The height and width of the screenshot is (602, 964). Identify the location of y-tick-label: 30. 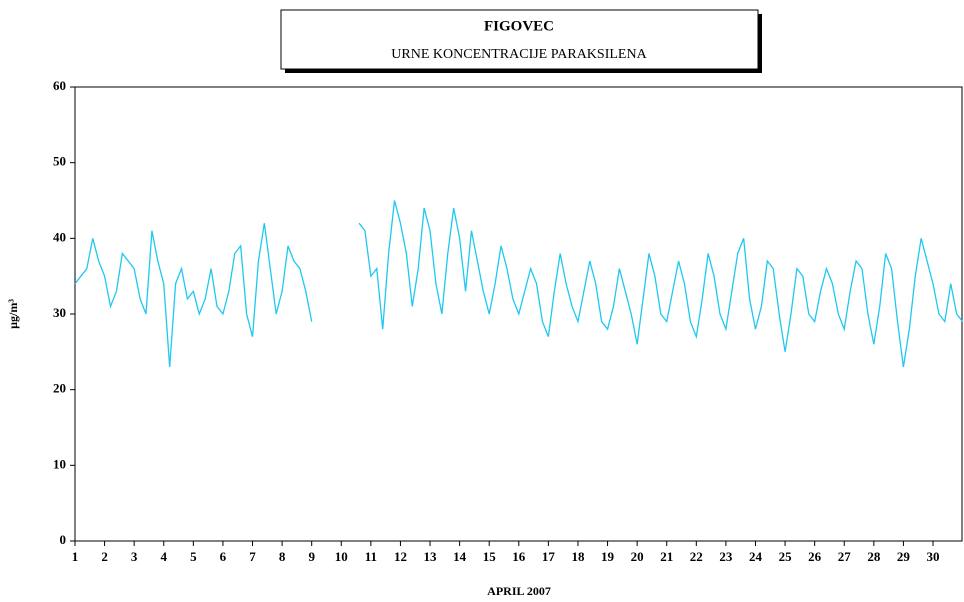
(59, 312).